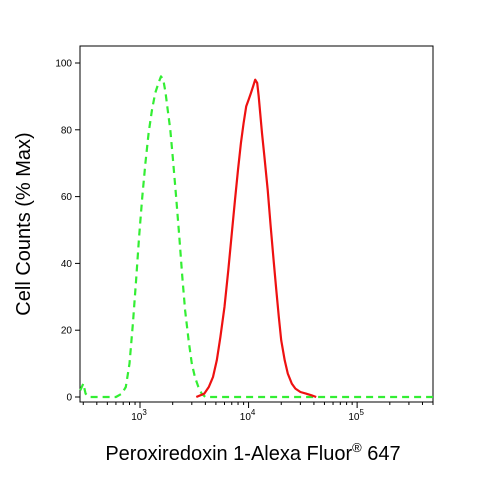 This screenshot has height=500, width=500. I want to click on y-tick-label: 0, so click(69, 398).